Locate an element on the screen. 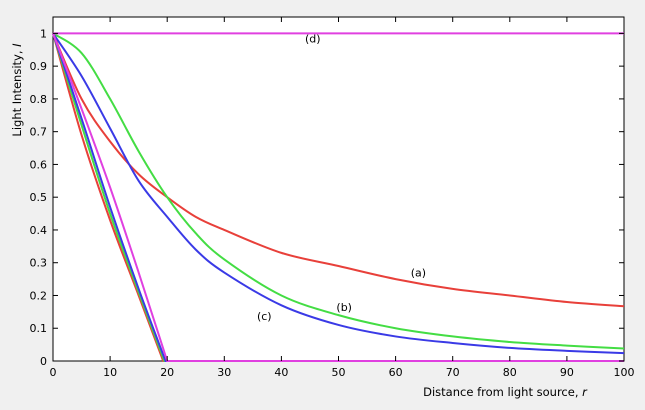 Image resolution: width=645 pixels, height=410 pixels. y-tick-label: 1 is located at coordinates (43, 33).